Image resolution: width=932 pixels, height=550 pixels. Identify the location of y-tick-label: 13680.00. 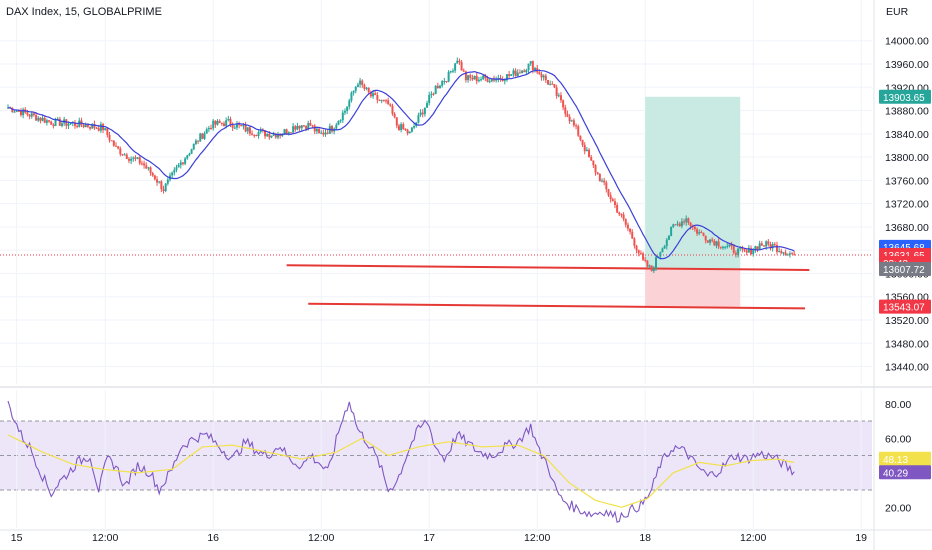
(907, 228).